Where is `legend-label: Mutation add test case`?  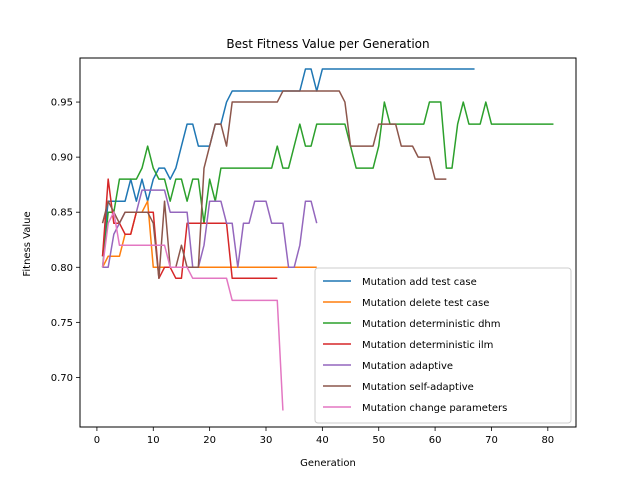 legend-label: Mutation add test case is located at coordinates (419, 282).